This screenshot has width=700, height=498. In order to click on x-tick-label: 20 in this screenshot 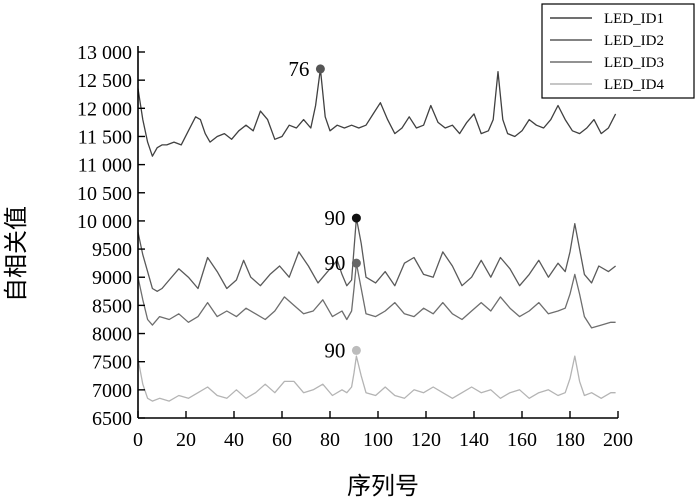, I will do `click(186, 440)`.